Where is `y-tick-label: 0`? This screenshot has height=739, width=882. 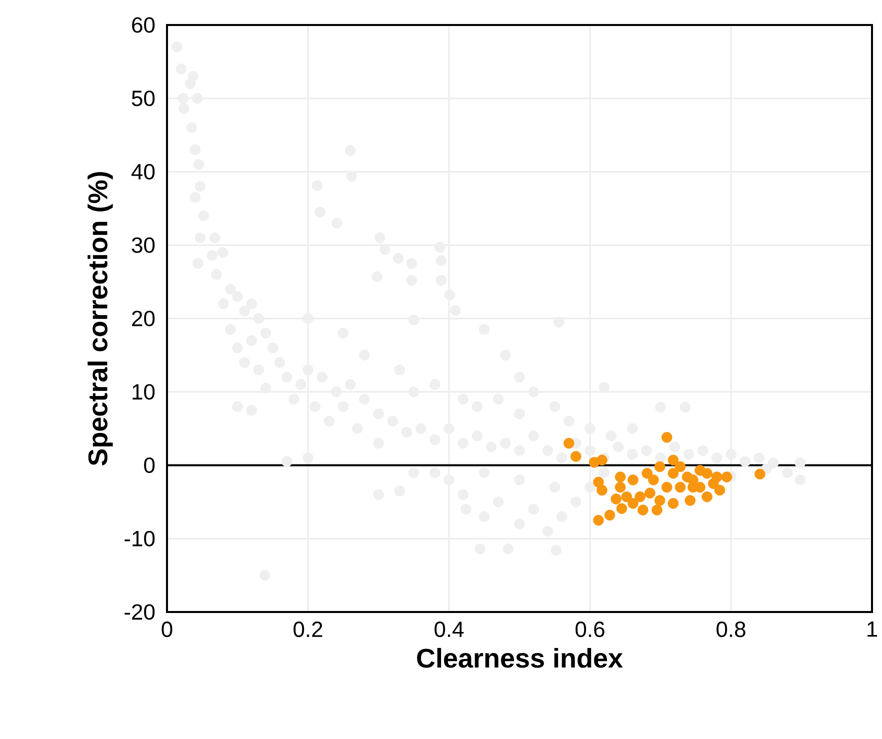 y-tick-label: 0 is located at coordinates (149, 465).